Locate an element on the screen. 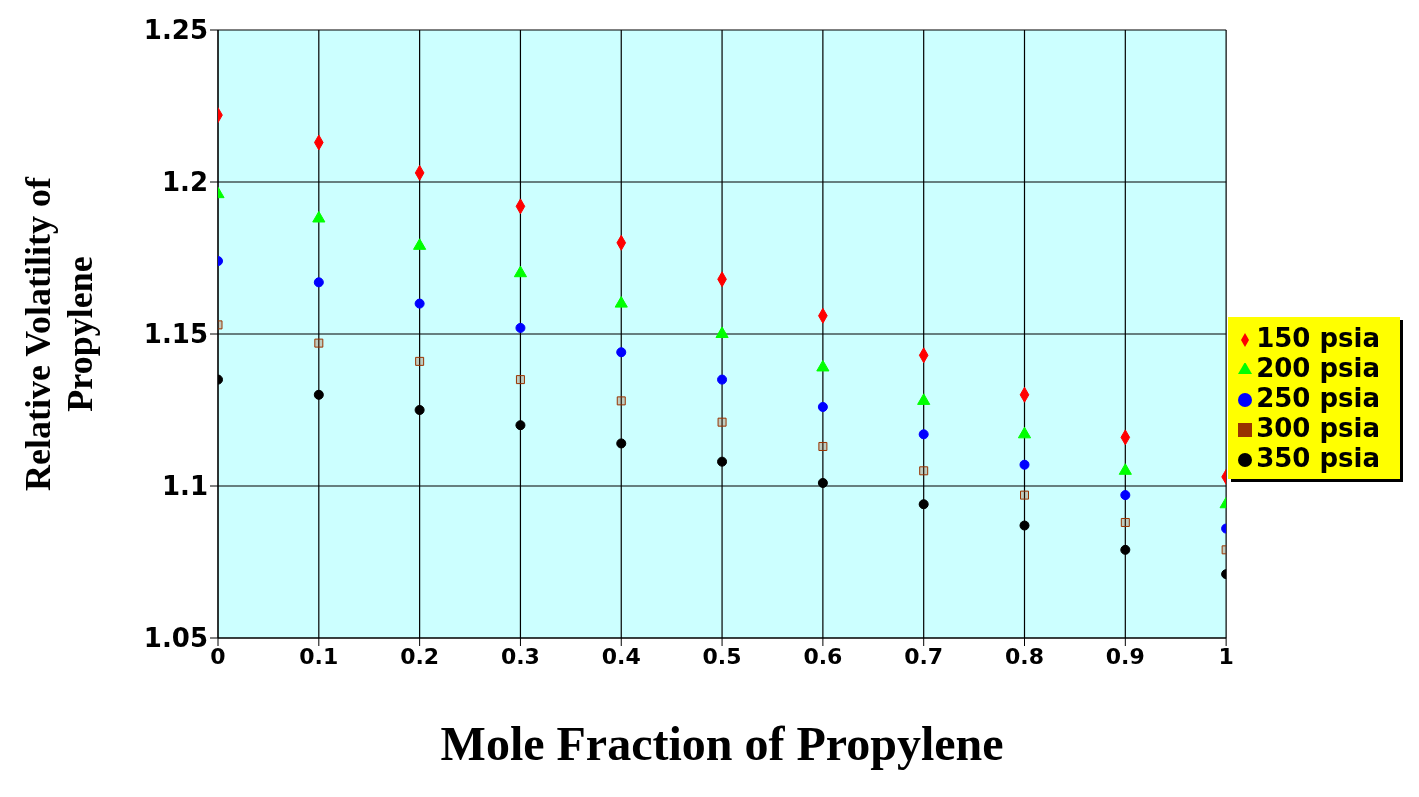 The image size is (1419, 797). y-tick-label: 1.25 is located at coordinates (175, 30).